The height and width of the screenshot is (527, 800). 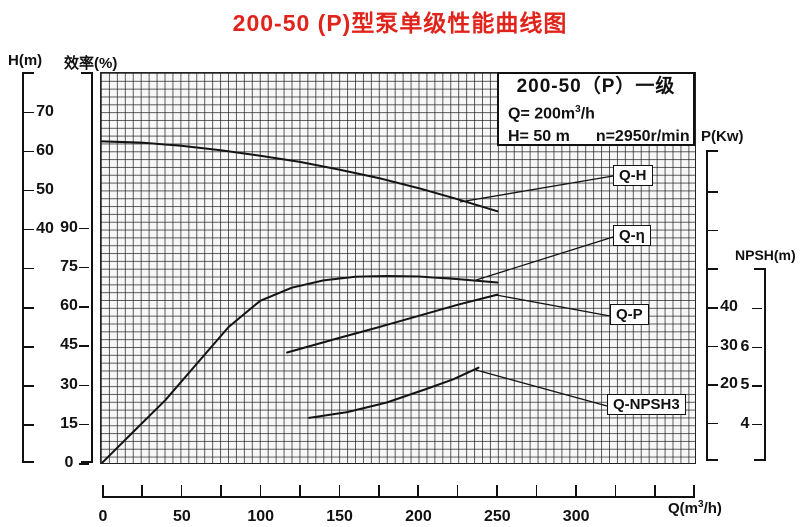 What do you see at coordinates (539, 137) in the screenshot?
I see `spec-head-text: H= 50 m` at bounding box center [539, 137].